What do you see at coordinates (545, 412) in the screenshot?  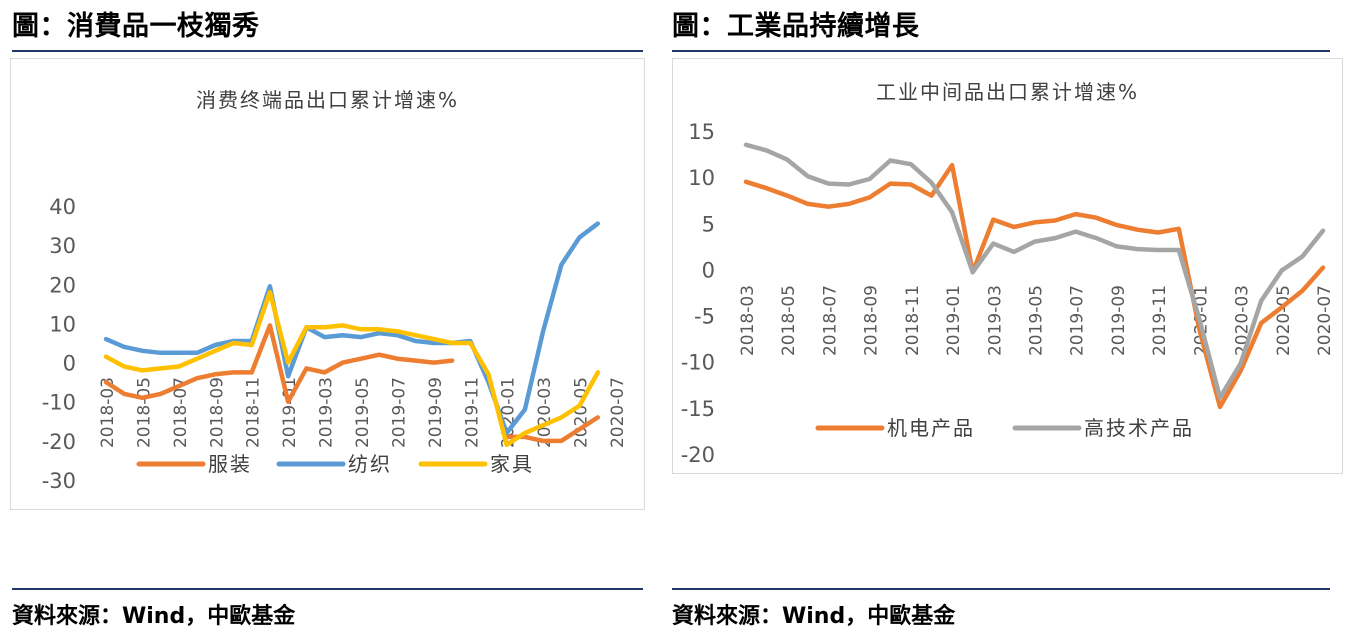 I see `x-tick-label: 2020-03` at bounding box center [545, 412].